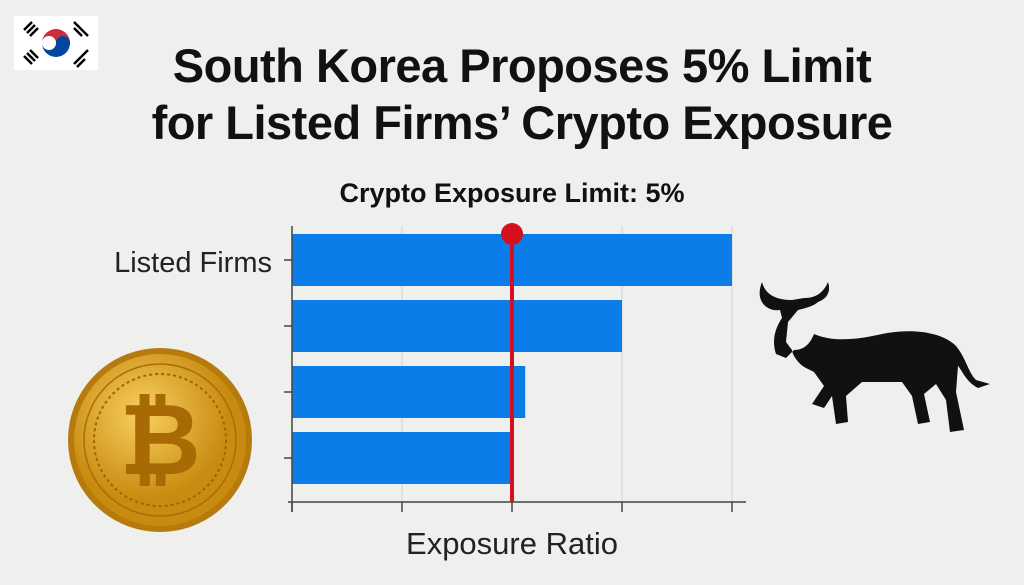  I want to click on x-axis-label: Exposure Ratio, so click(512, 543).